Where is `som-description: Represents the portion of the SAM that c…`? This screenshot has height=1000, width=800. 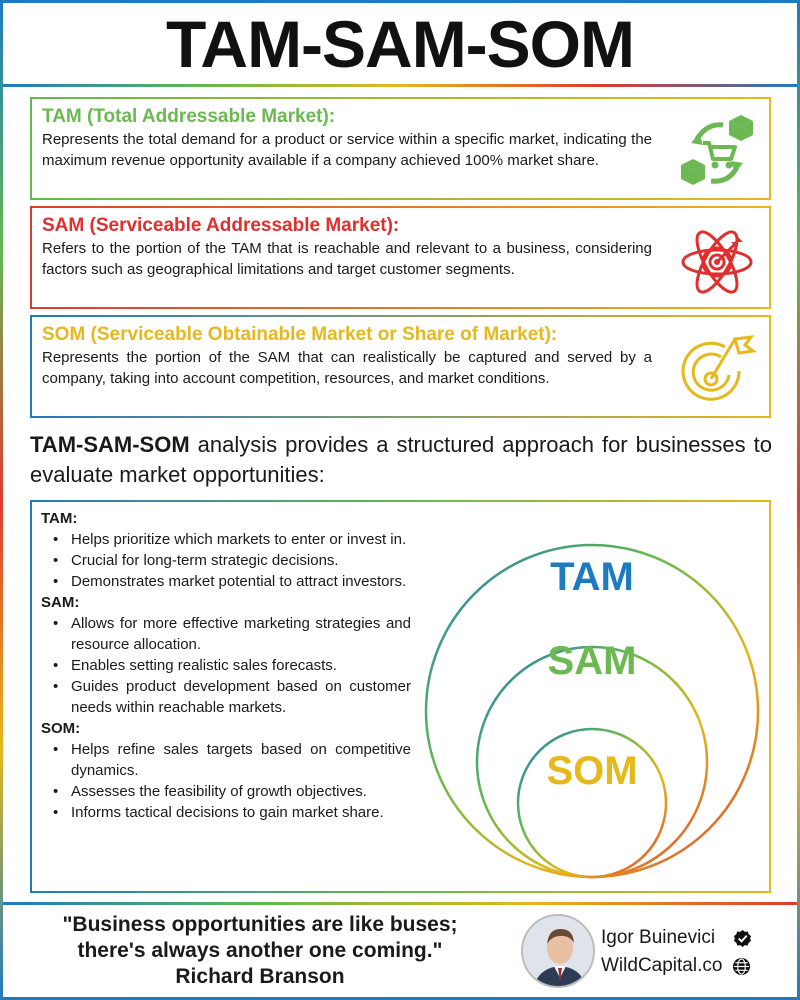 som-description: Represents the portion of the SAM that c… is located at coordinates (347, 368).